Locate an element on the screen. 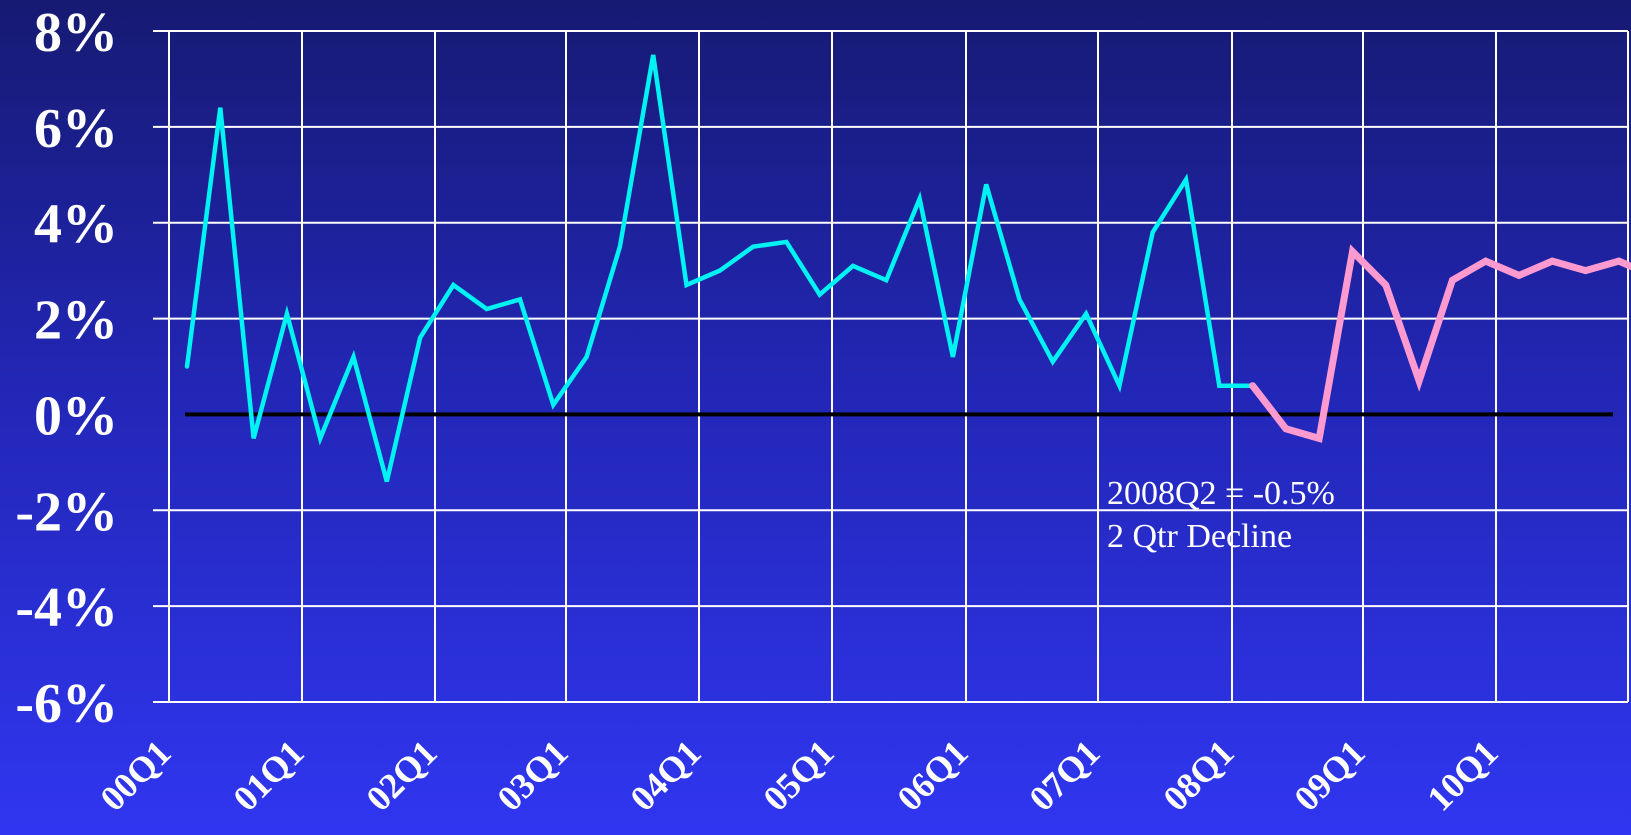  x-tick-label: 00Q1 is located at coordinates (135, 775).